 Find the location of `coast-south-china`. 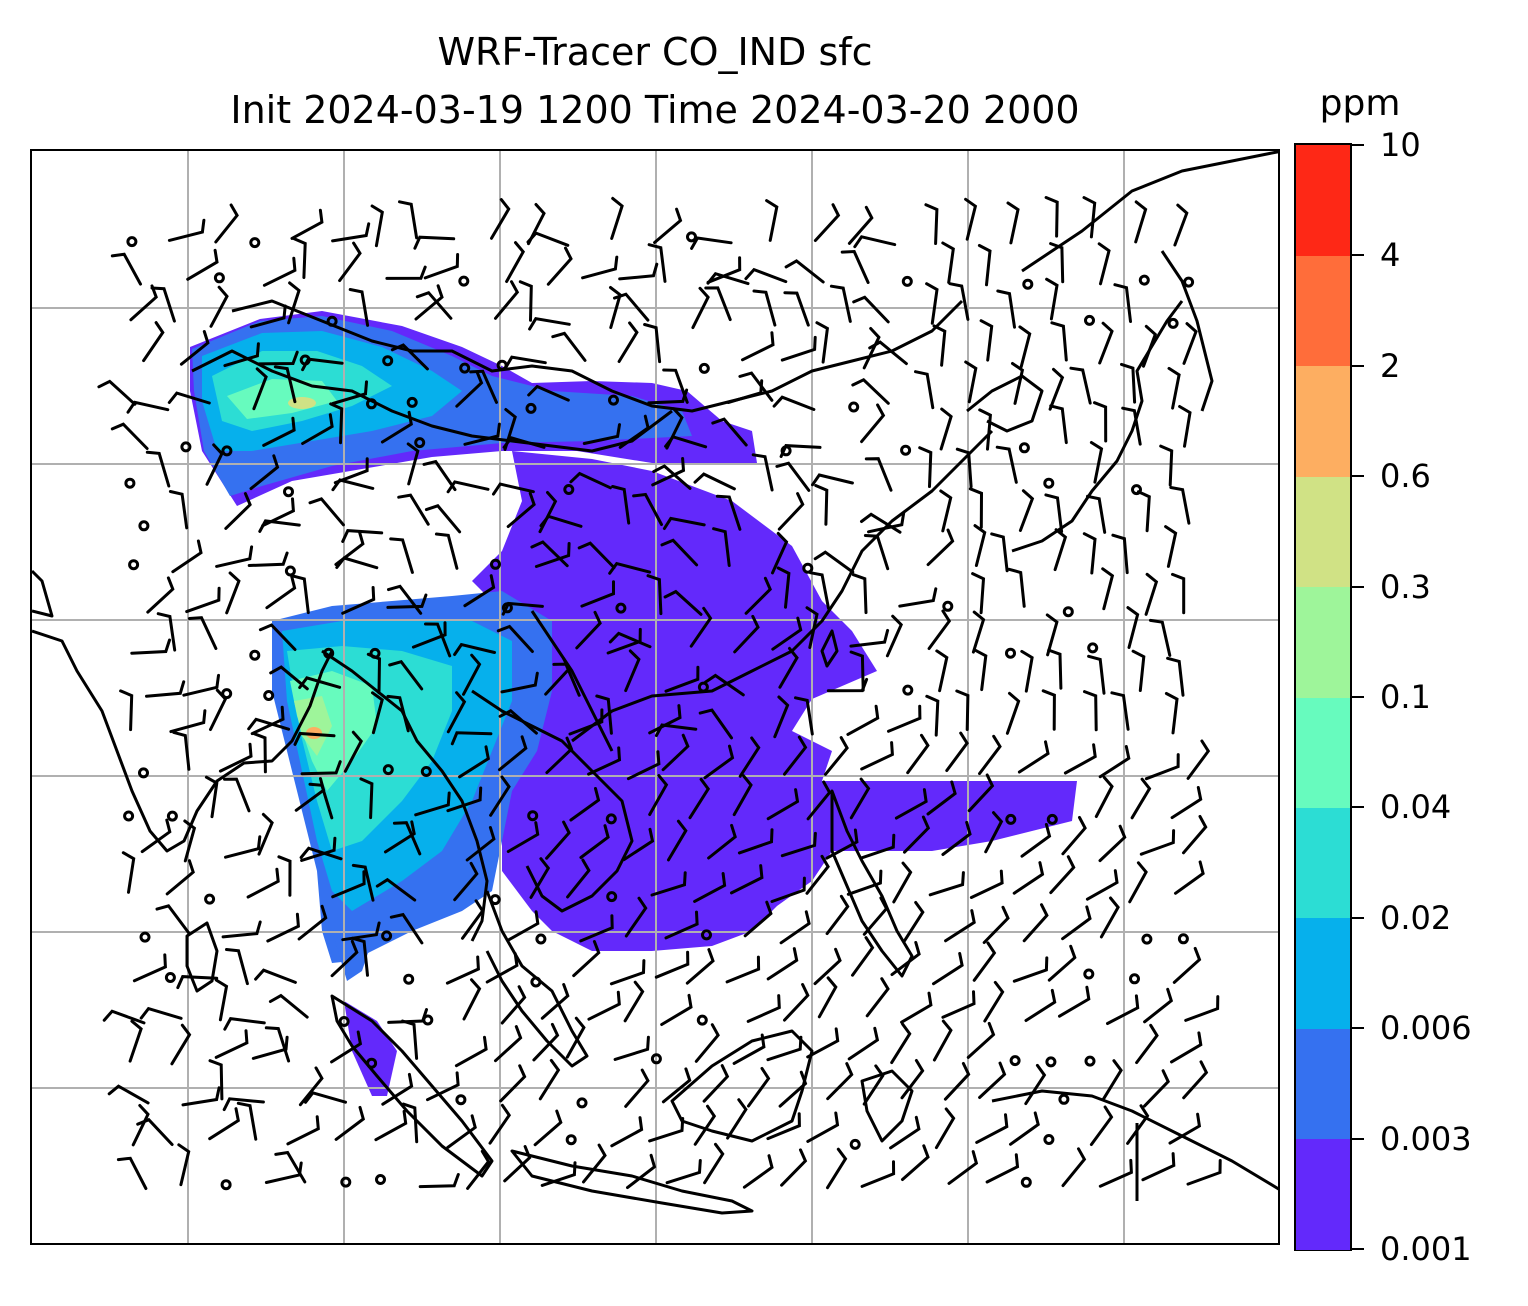

coast-south-china is located at coordinates (782, 586).